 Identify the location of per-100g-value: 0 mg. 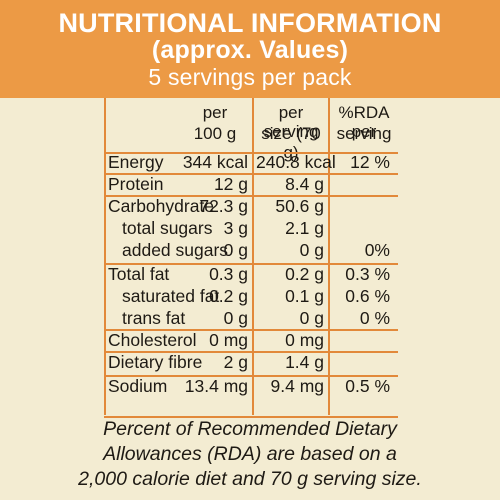
(228, 340).